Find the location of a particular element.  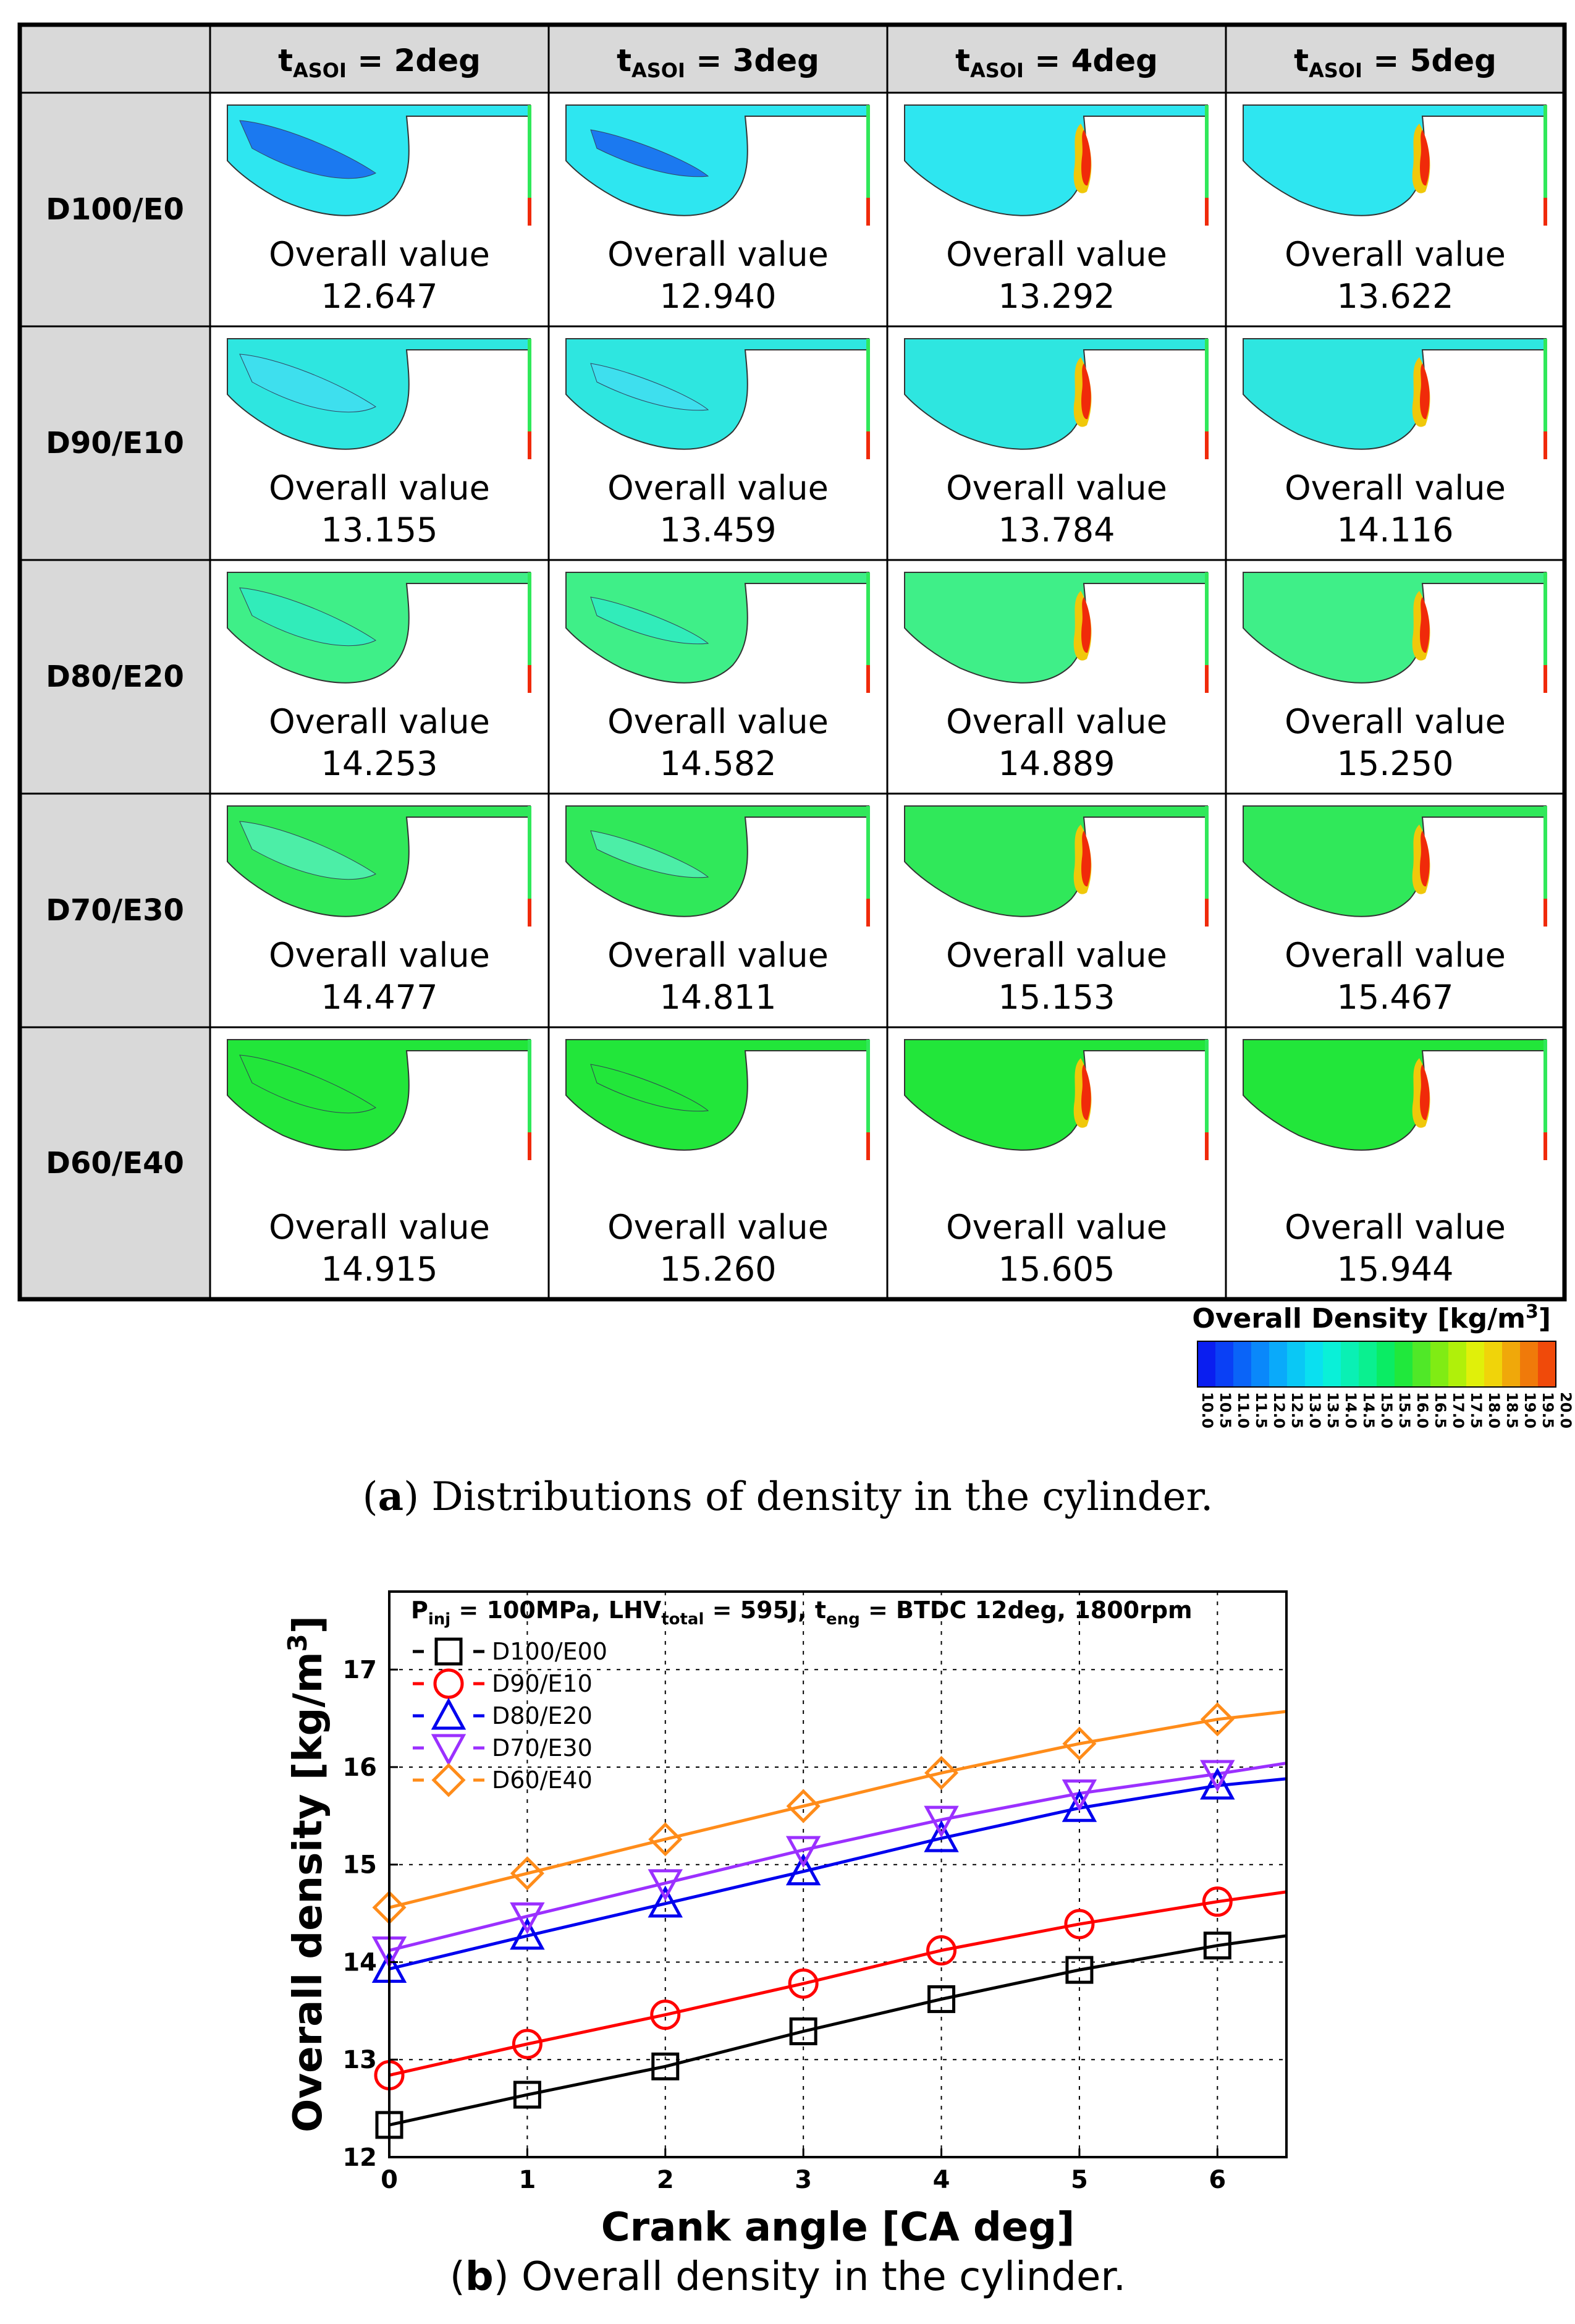

overall-value: 15.250 is located at coordinates (1395, 763).